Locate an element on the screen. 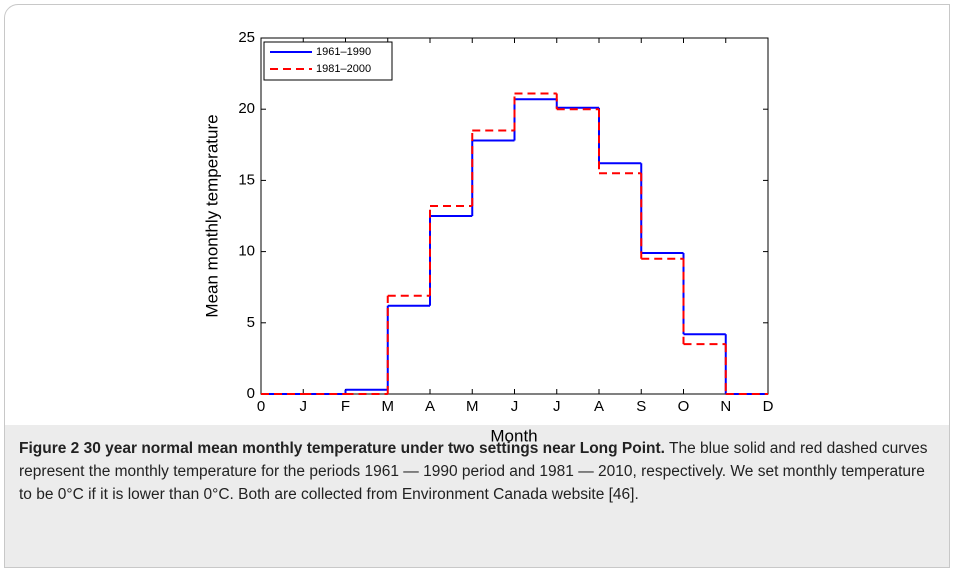 This screenshot has width=956, height=570. legend-label: 1961–1990 is located at coordinates (343, 52).